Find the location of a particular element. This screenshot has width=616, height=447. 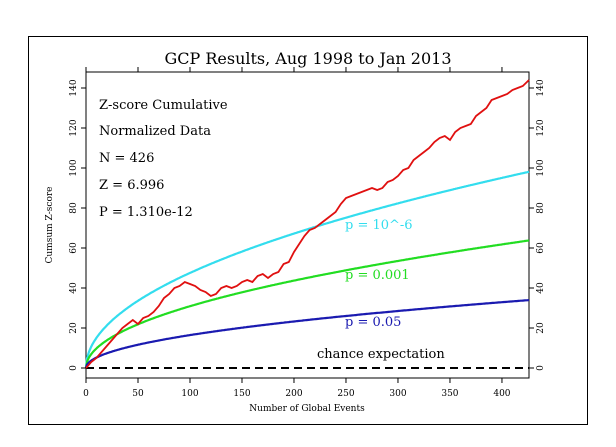

x-tick-label: 350 is located at coordinates (449, 394).